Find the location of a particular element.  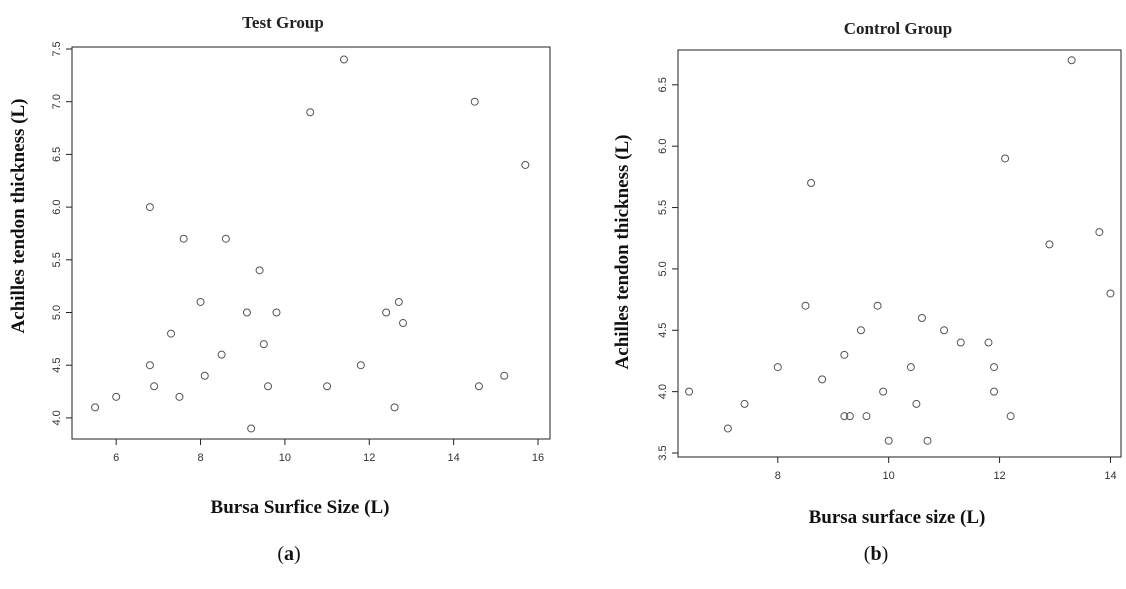

caption-letter: a is located at coordinates (289, 554).